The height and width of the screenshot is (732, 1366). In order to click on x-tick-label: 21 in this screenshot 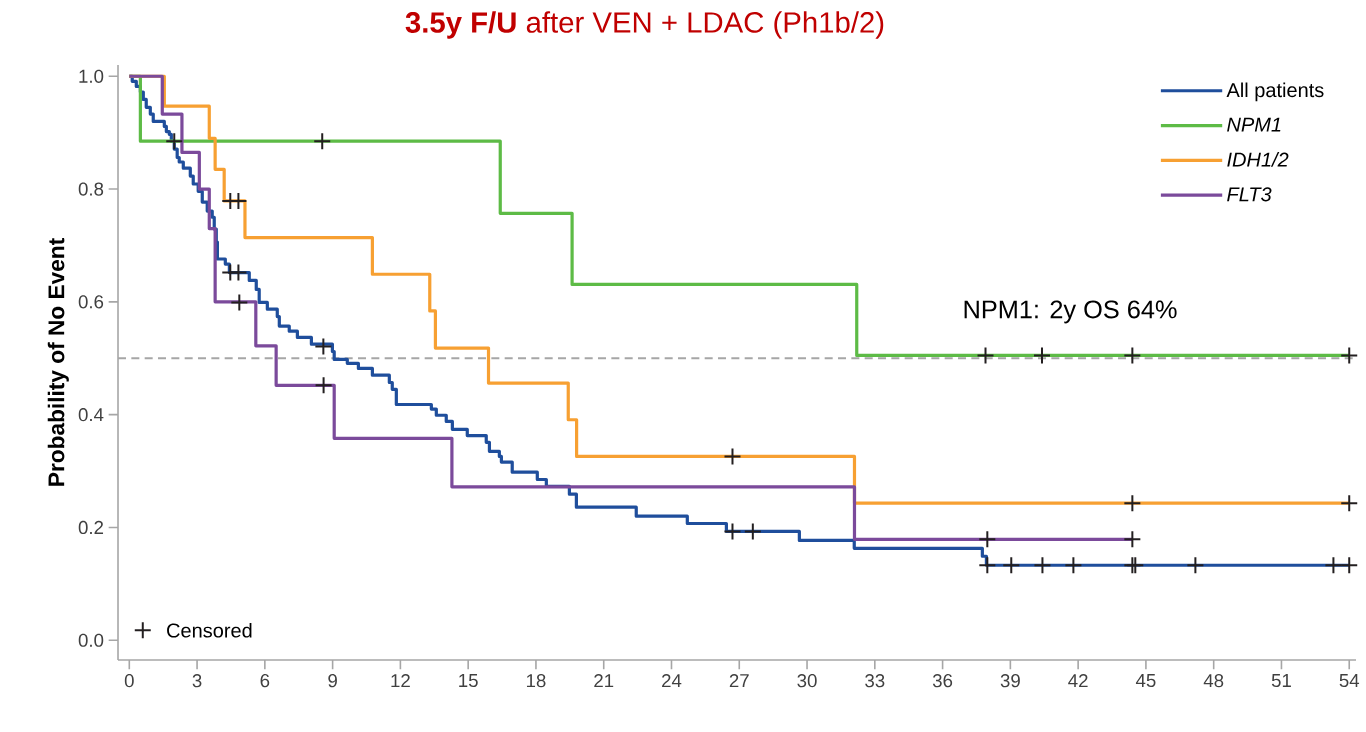, I will do `click(604, 681)`.